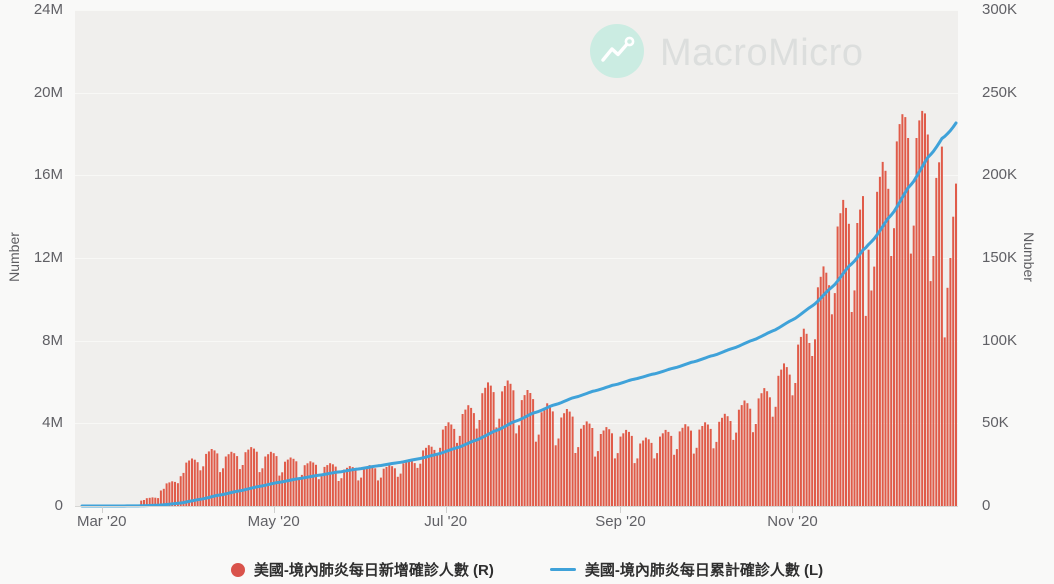 The width and height of the screenshot is (1054, 584). Describe the element at coordinates (237, 569) in the screenshot. I see `red-dot-marker-icon` at that location.